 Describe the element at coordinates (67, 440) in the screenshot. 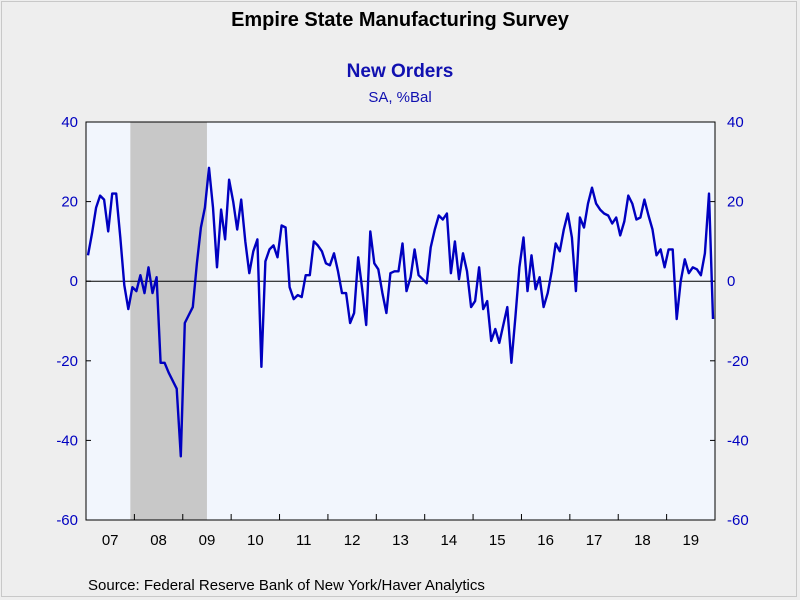

I see `y-tick-label-left: -40` at that location.